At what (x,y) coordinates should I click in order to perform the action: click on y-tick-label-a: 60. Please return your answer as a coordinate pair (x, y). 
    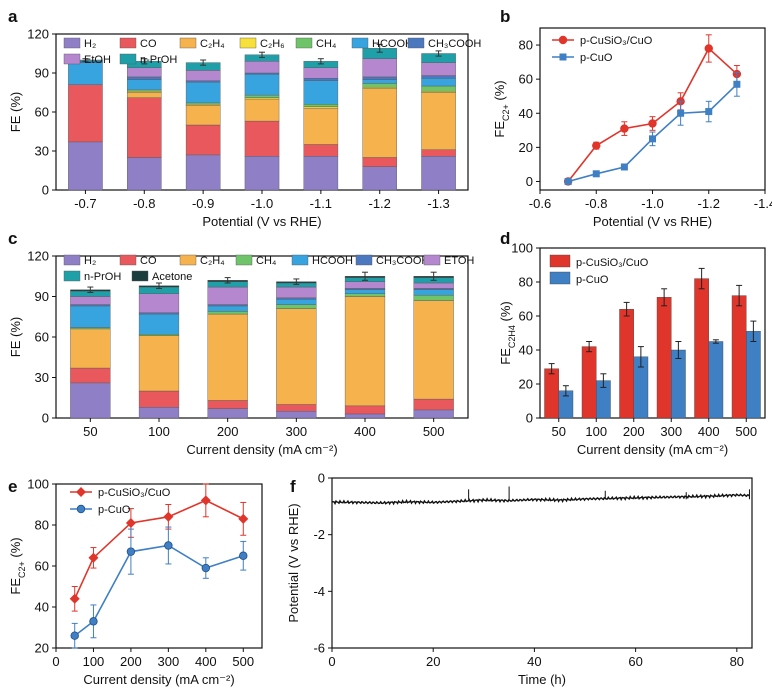
    Looking at the image, I should click on (42, 112).